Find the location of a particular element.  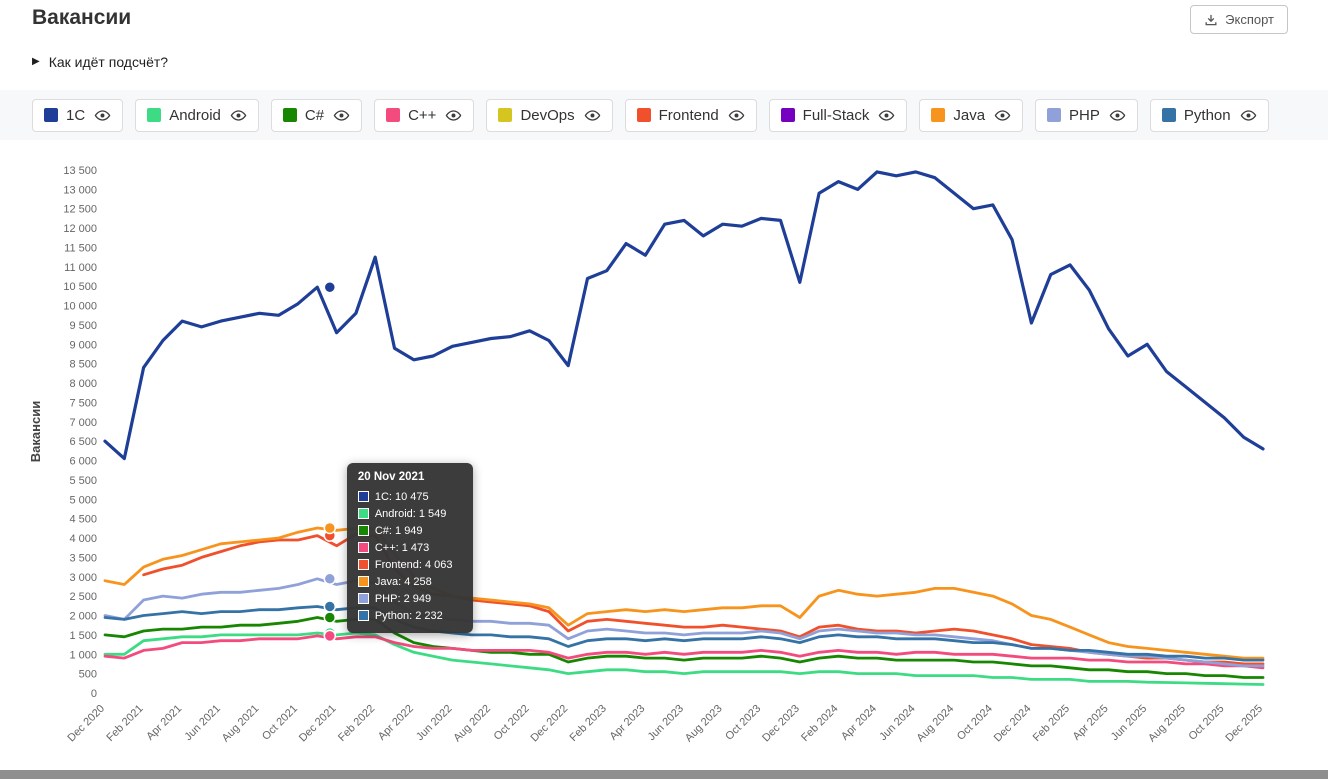

y-axis-tick-label: 12 000 is located at coordinates (80, 229).